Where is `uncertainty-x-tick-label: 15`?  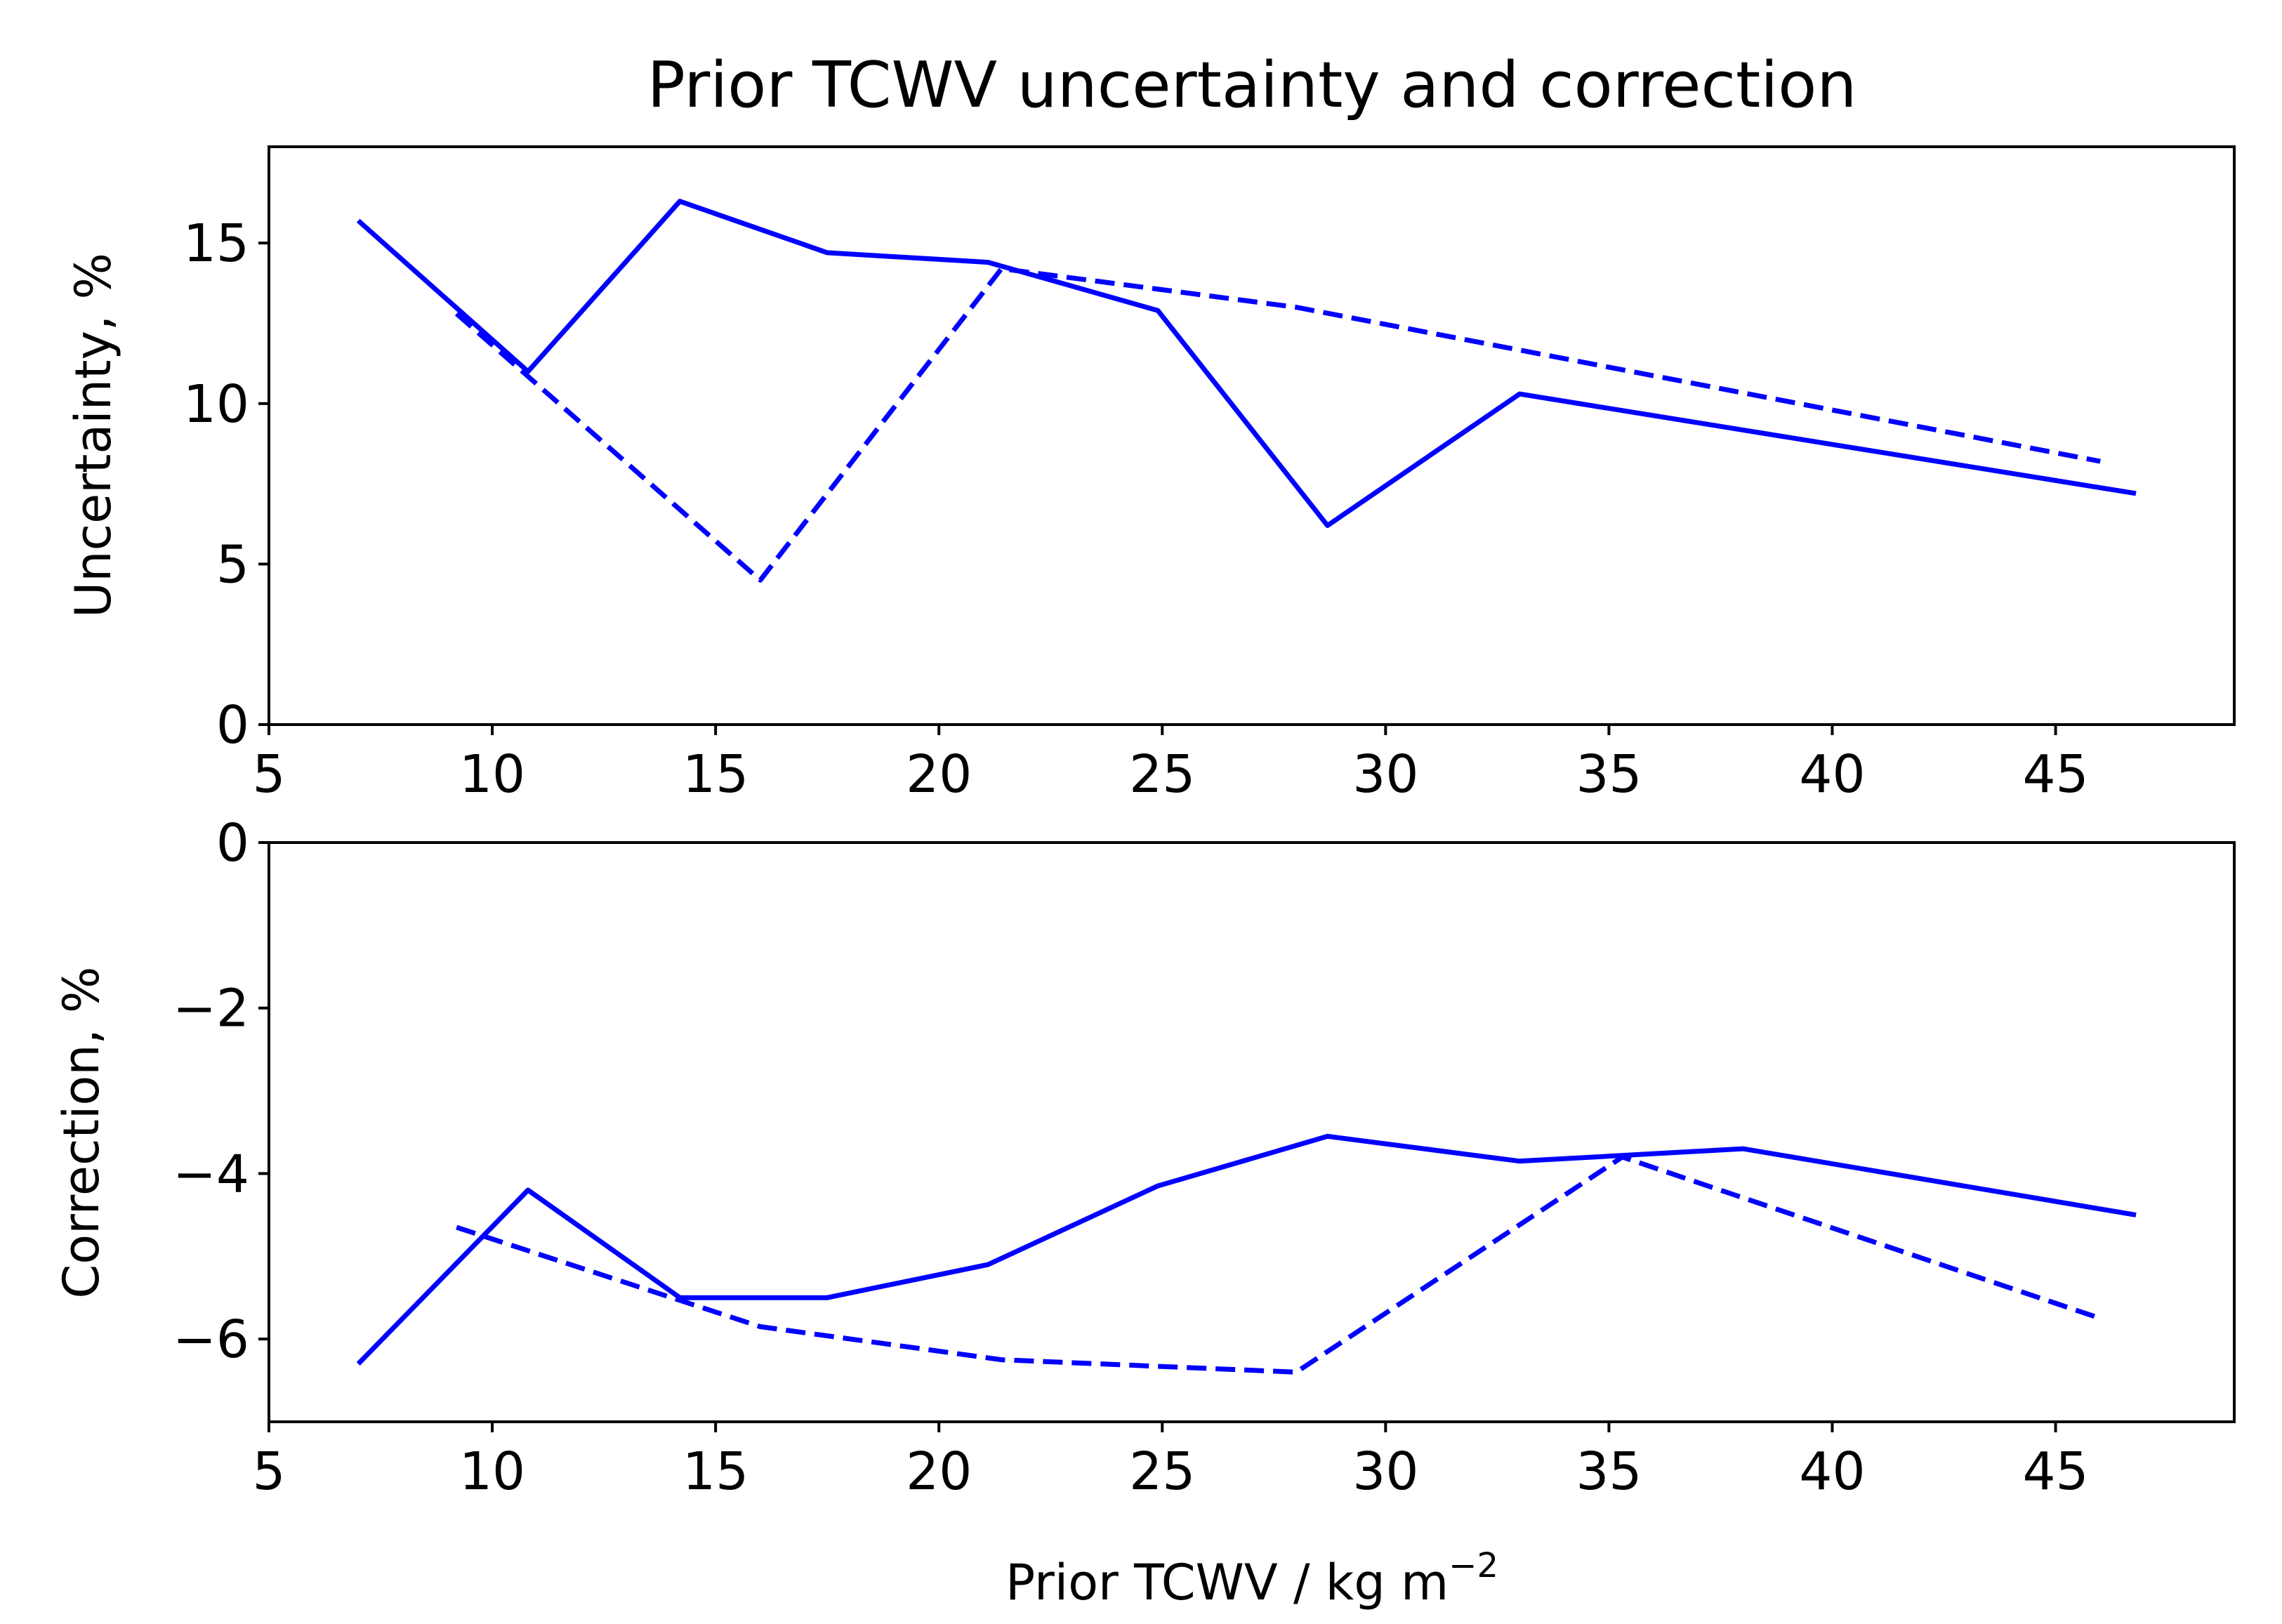 uncertainty-x-tick-label: 15 is located at coordinates (715, 774).